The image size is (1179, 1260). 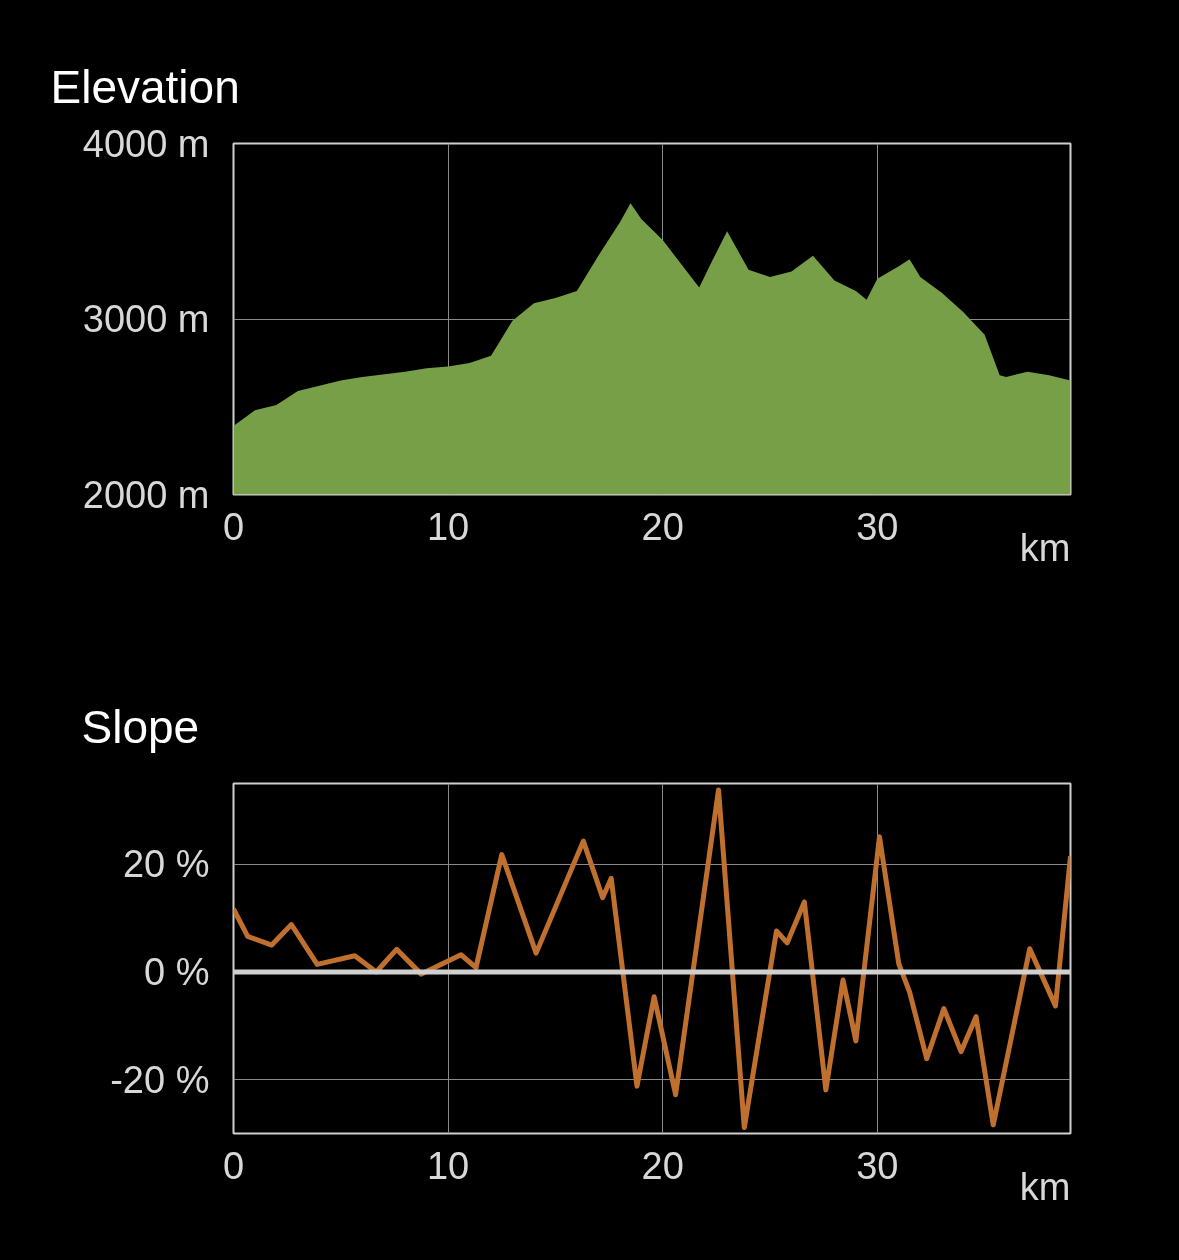 What do you see at coordinates (146, 494) in the screenshot?
I see `y-tick-label: 2000 m` at bounding box center [146, 494].